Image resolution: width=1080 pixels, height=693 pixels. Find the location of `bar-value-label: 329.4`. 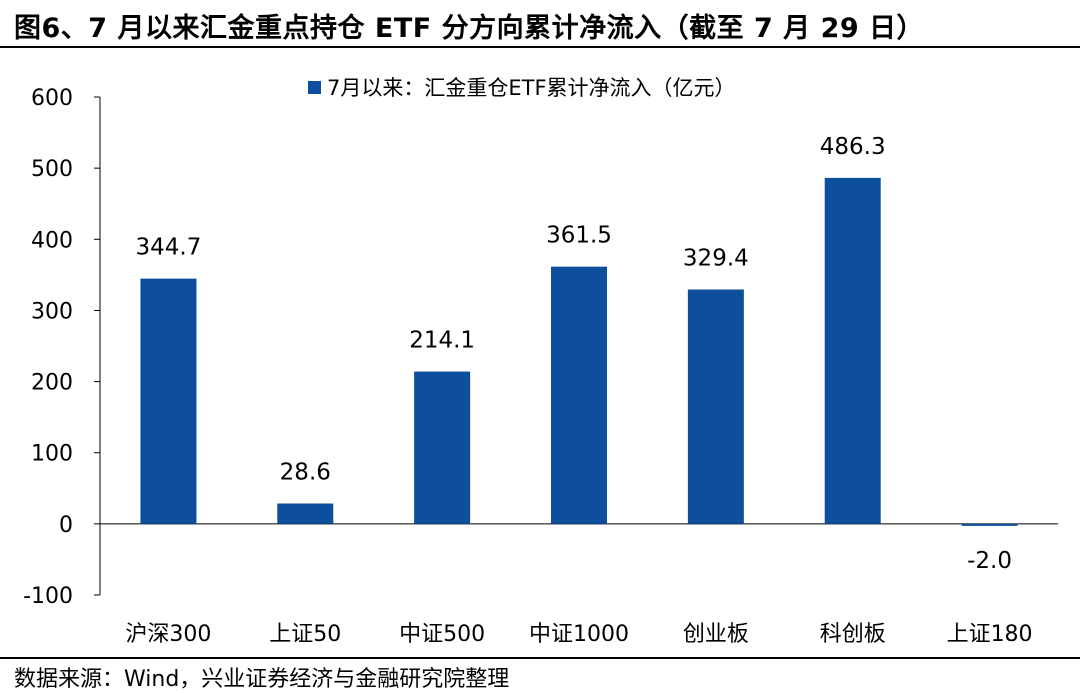

bar-value-label: 329.4 is located at coordinates (716, 259).